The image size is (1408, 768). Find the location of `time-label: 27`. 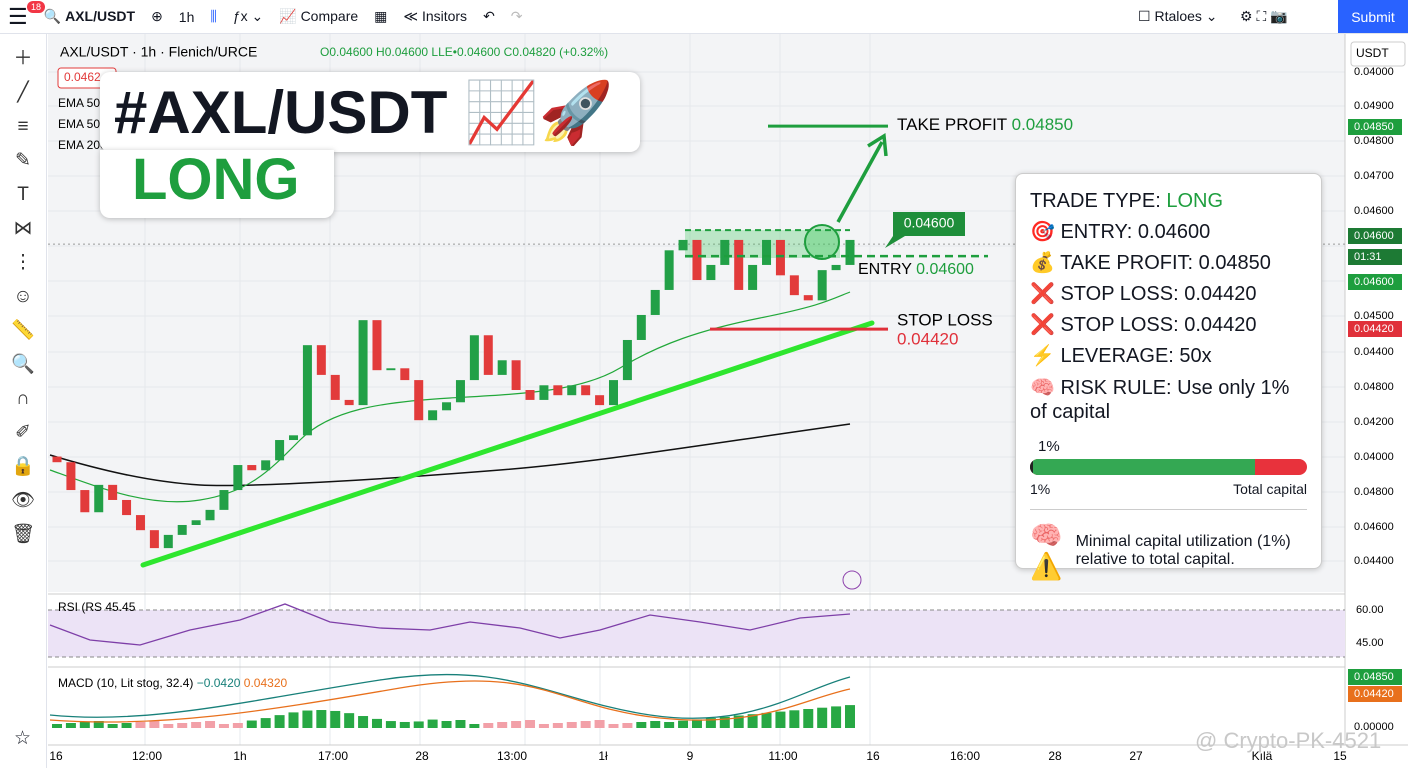

time-label: 27 is located at coordinates (1136, 756).